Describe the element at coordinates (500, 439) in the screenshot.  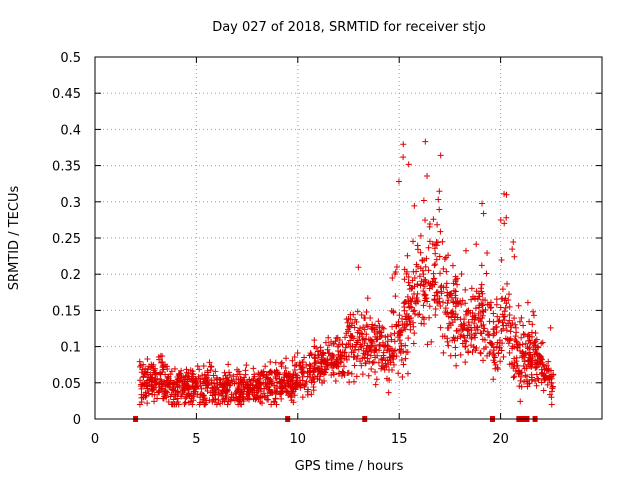
I see `x-tick-label: 20` at that location.